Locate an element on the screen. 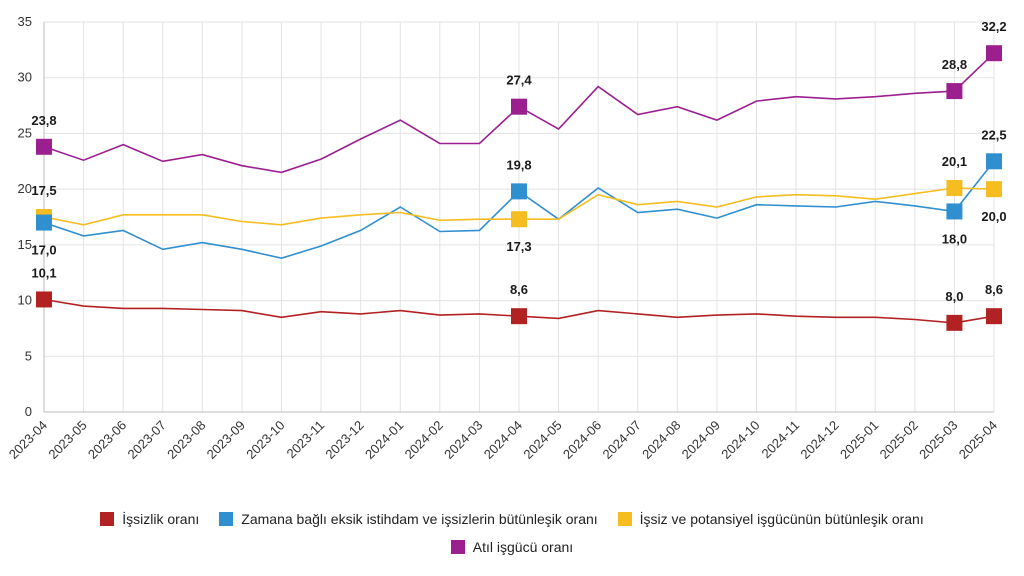 Image resolution: width=1024 pixels, height=576 pixels. x-tick-label: 2024-02 is located at coordinates (424, 440).